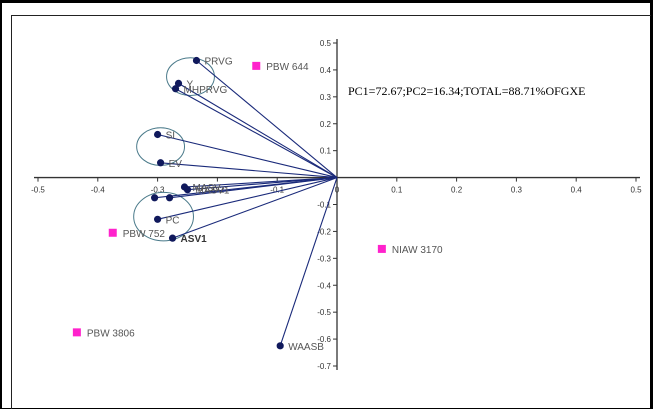  I want to click on vector-label: PC, so click(173, 220).